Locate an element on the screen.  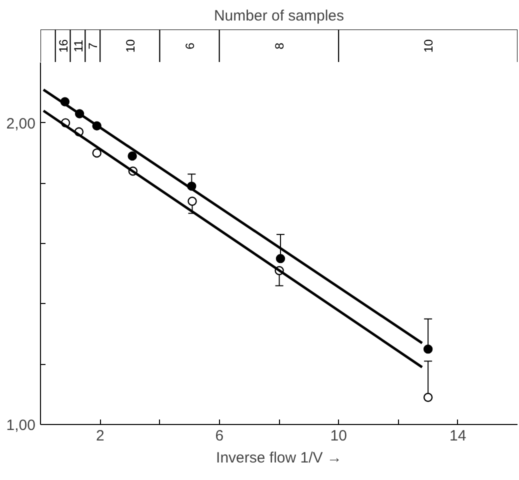
x-tick-label: 2 is located at coordinates (100, 436).